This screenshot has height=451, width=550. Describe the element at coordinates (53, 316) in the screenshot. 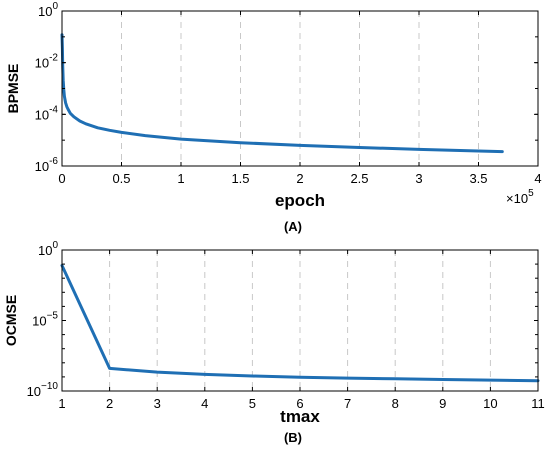

I see `y-tick-exponent: −5` at that location.